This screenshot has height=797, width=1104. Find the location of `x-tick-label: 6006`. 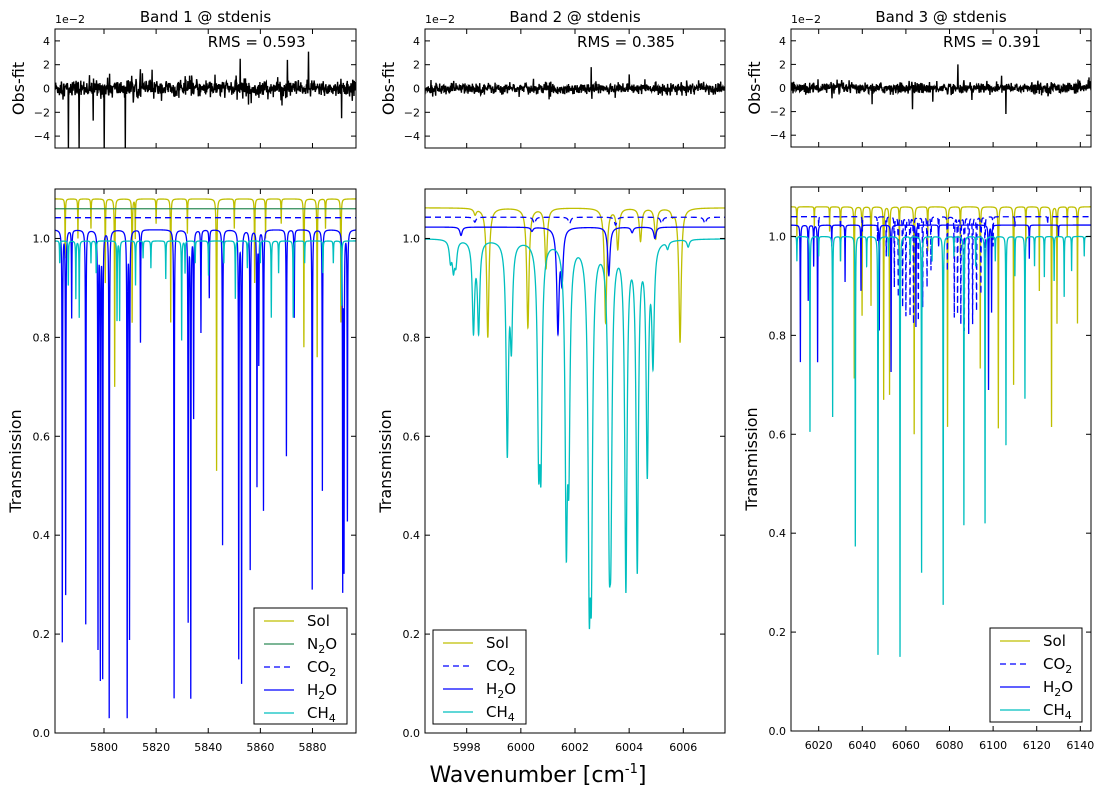

x-tick-label: 6006 is located at coordinates (683, 747).